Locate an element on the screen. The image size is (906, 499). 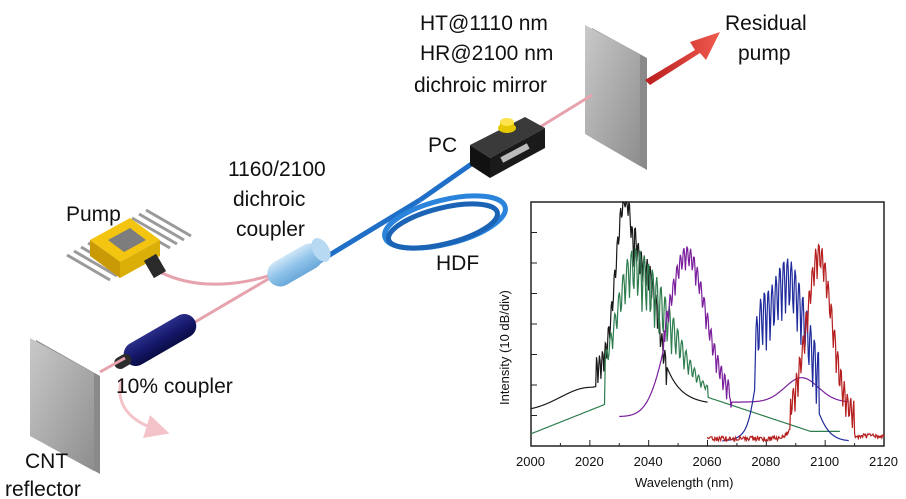
hdf-label: HDF is located at coordinates (457, 263).